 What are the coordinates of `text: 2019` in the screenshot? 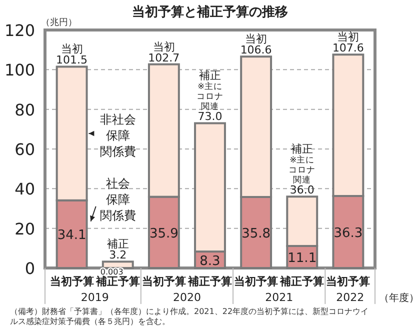 It's located at (94, 297).